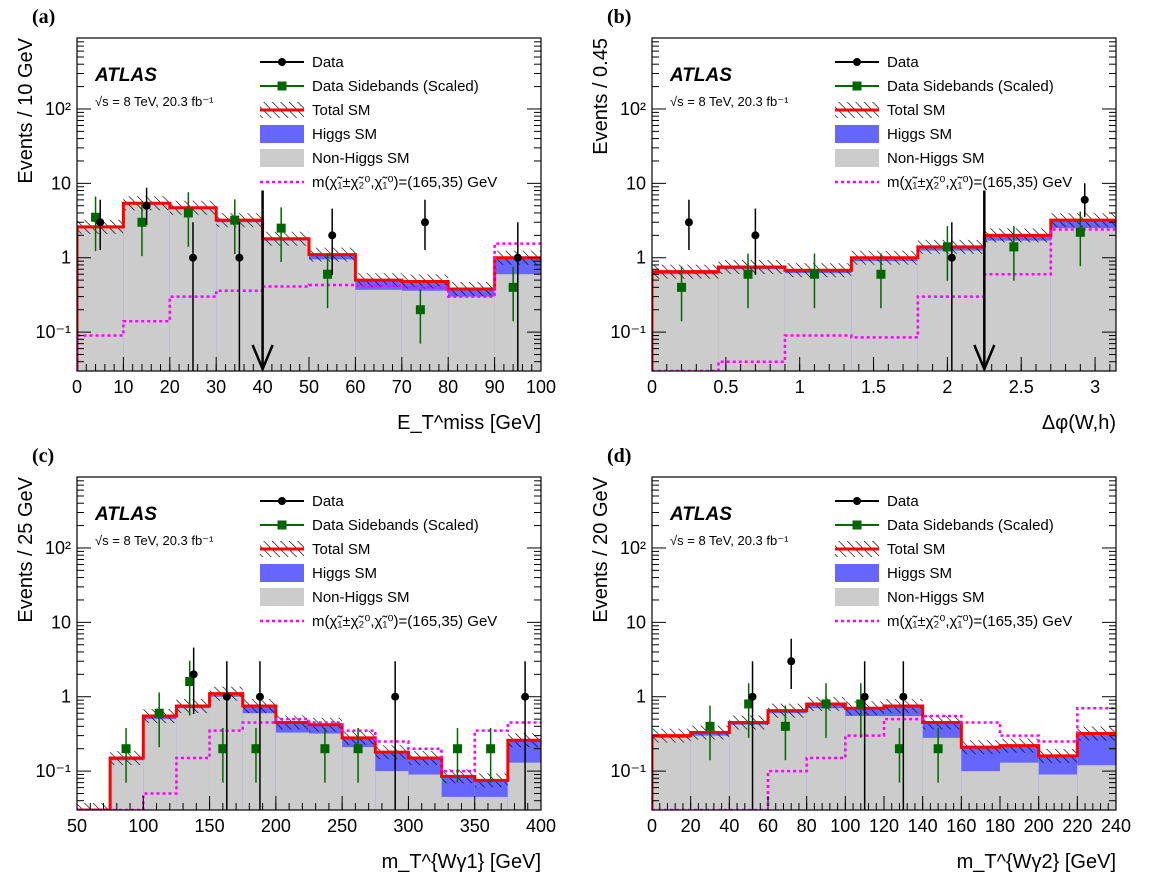 This screenshot has height=883, width=1149. I want to click on x-tick-label: 1.5, so click(873, 387).